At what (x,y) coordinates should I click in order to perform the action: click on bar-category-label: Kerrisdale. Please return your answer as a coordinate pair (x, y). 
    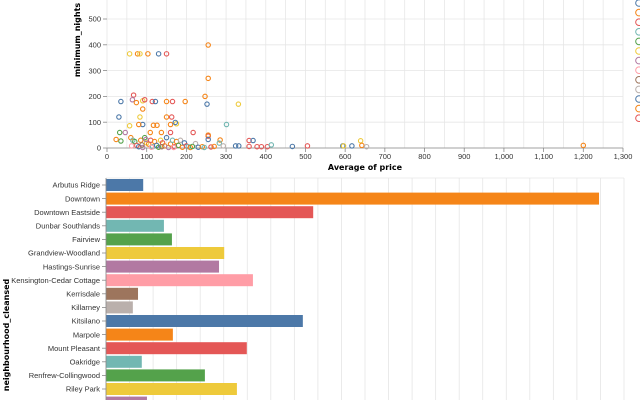
    Looking at the image, I should click on (83, 294).